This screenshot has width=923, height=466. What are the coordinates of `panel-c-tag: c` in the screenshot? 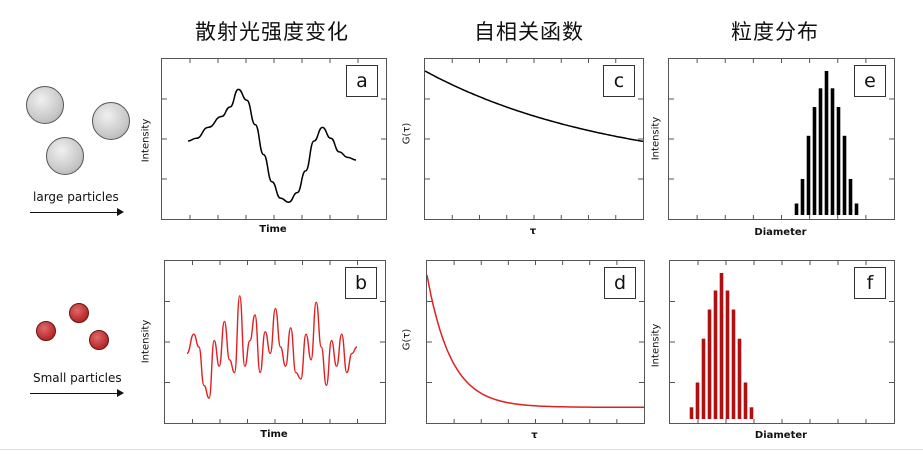 It's located at (619, 81).